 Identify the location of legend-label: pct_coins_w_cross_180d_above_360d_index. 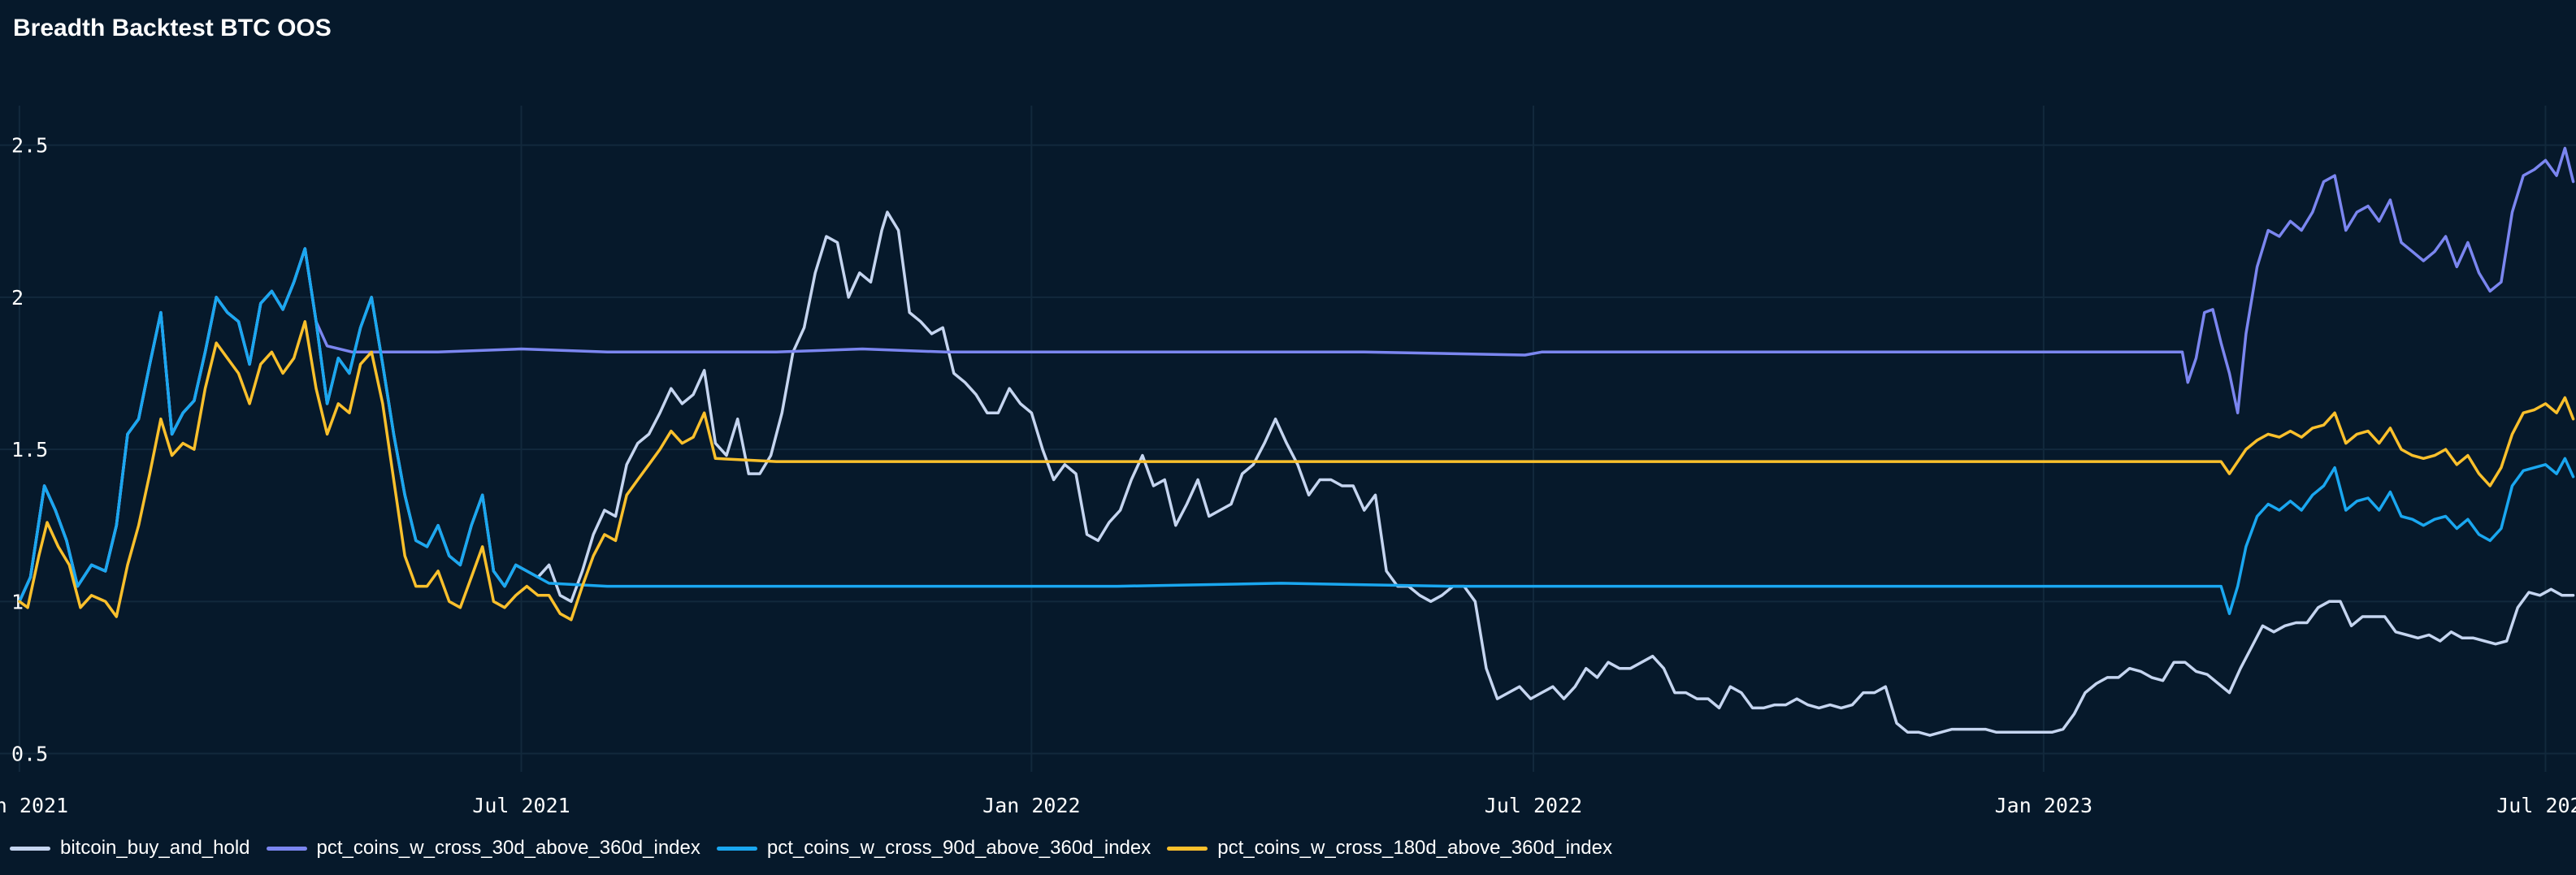
(1414, 848).